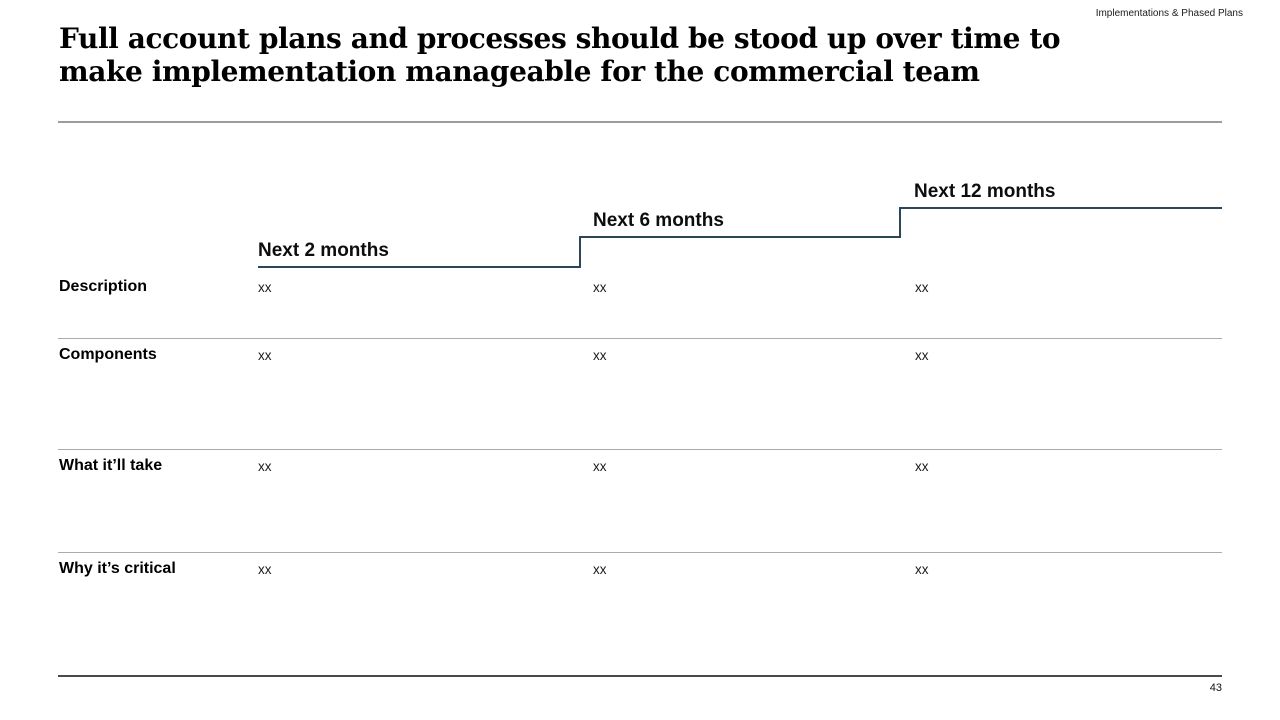 This screenshot has width=1280, height=720. I want to click on stair-line-step2-vertical, so click(900, 222).